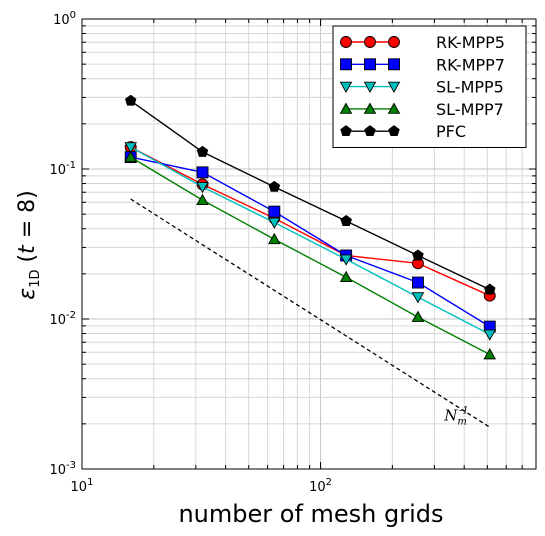 The height and width of the screenshot is (536, 545). I want to click on x-axis-title: number of mesh grids, so click(310, 514).